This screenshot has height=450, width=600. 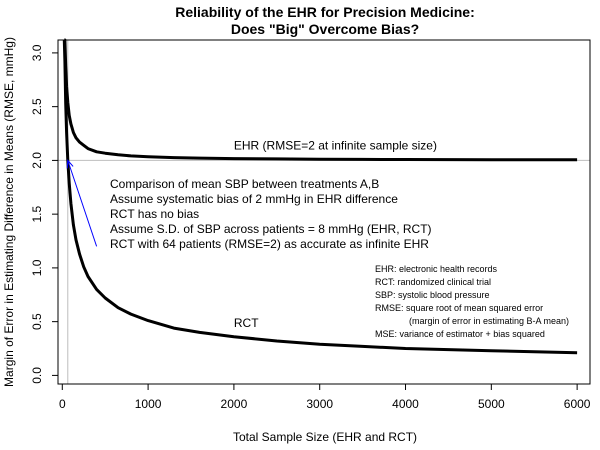 What do you see at coordinates (37, 106) in the screenshot?
I see `y-tick-label: 2.5` at bounding box center [37, 106].